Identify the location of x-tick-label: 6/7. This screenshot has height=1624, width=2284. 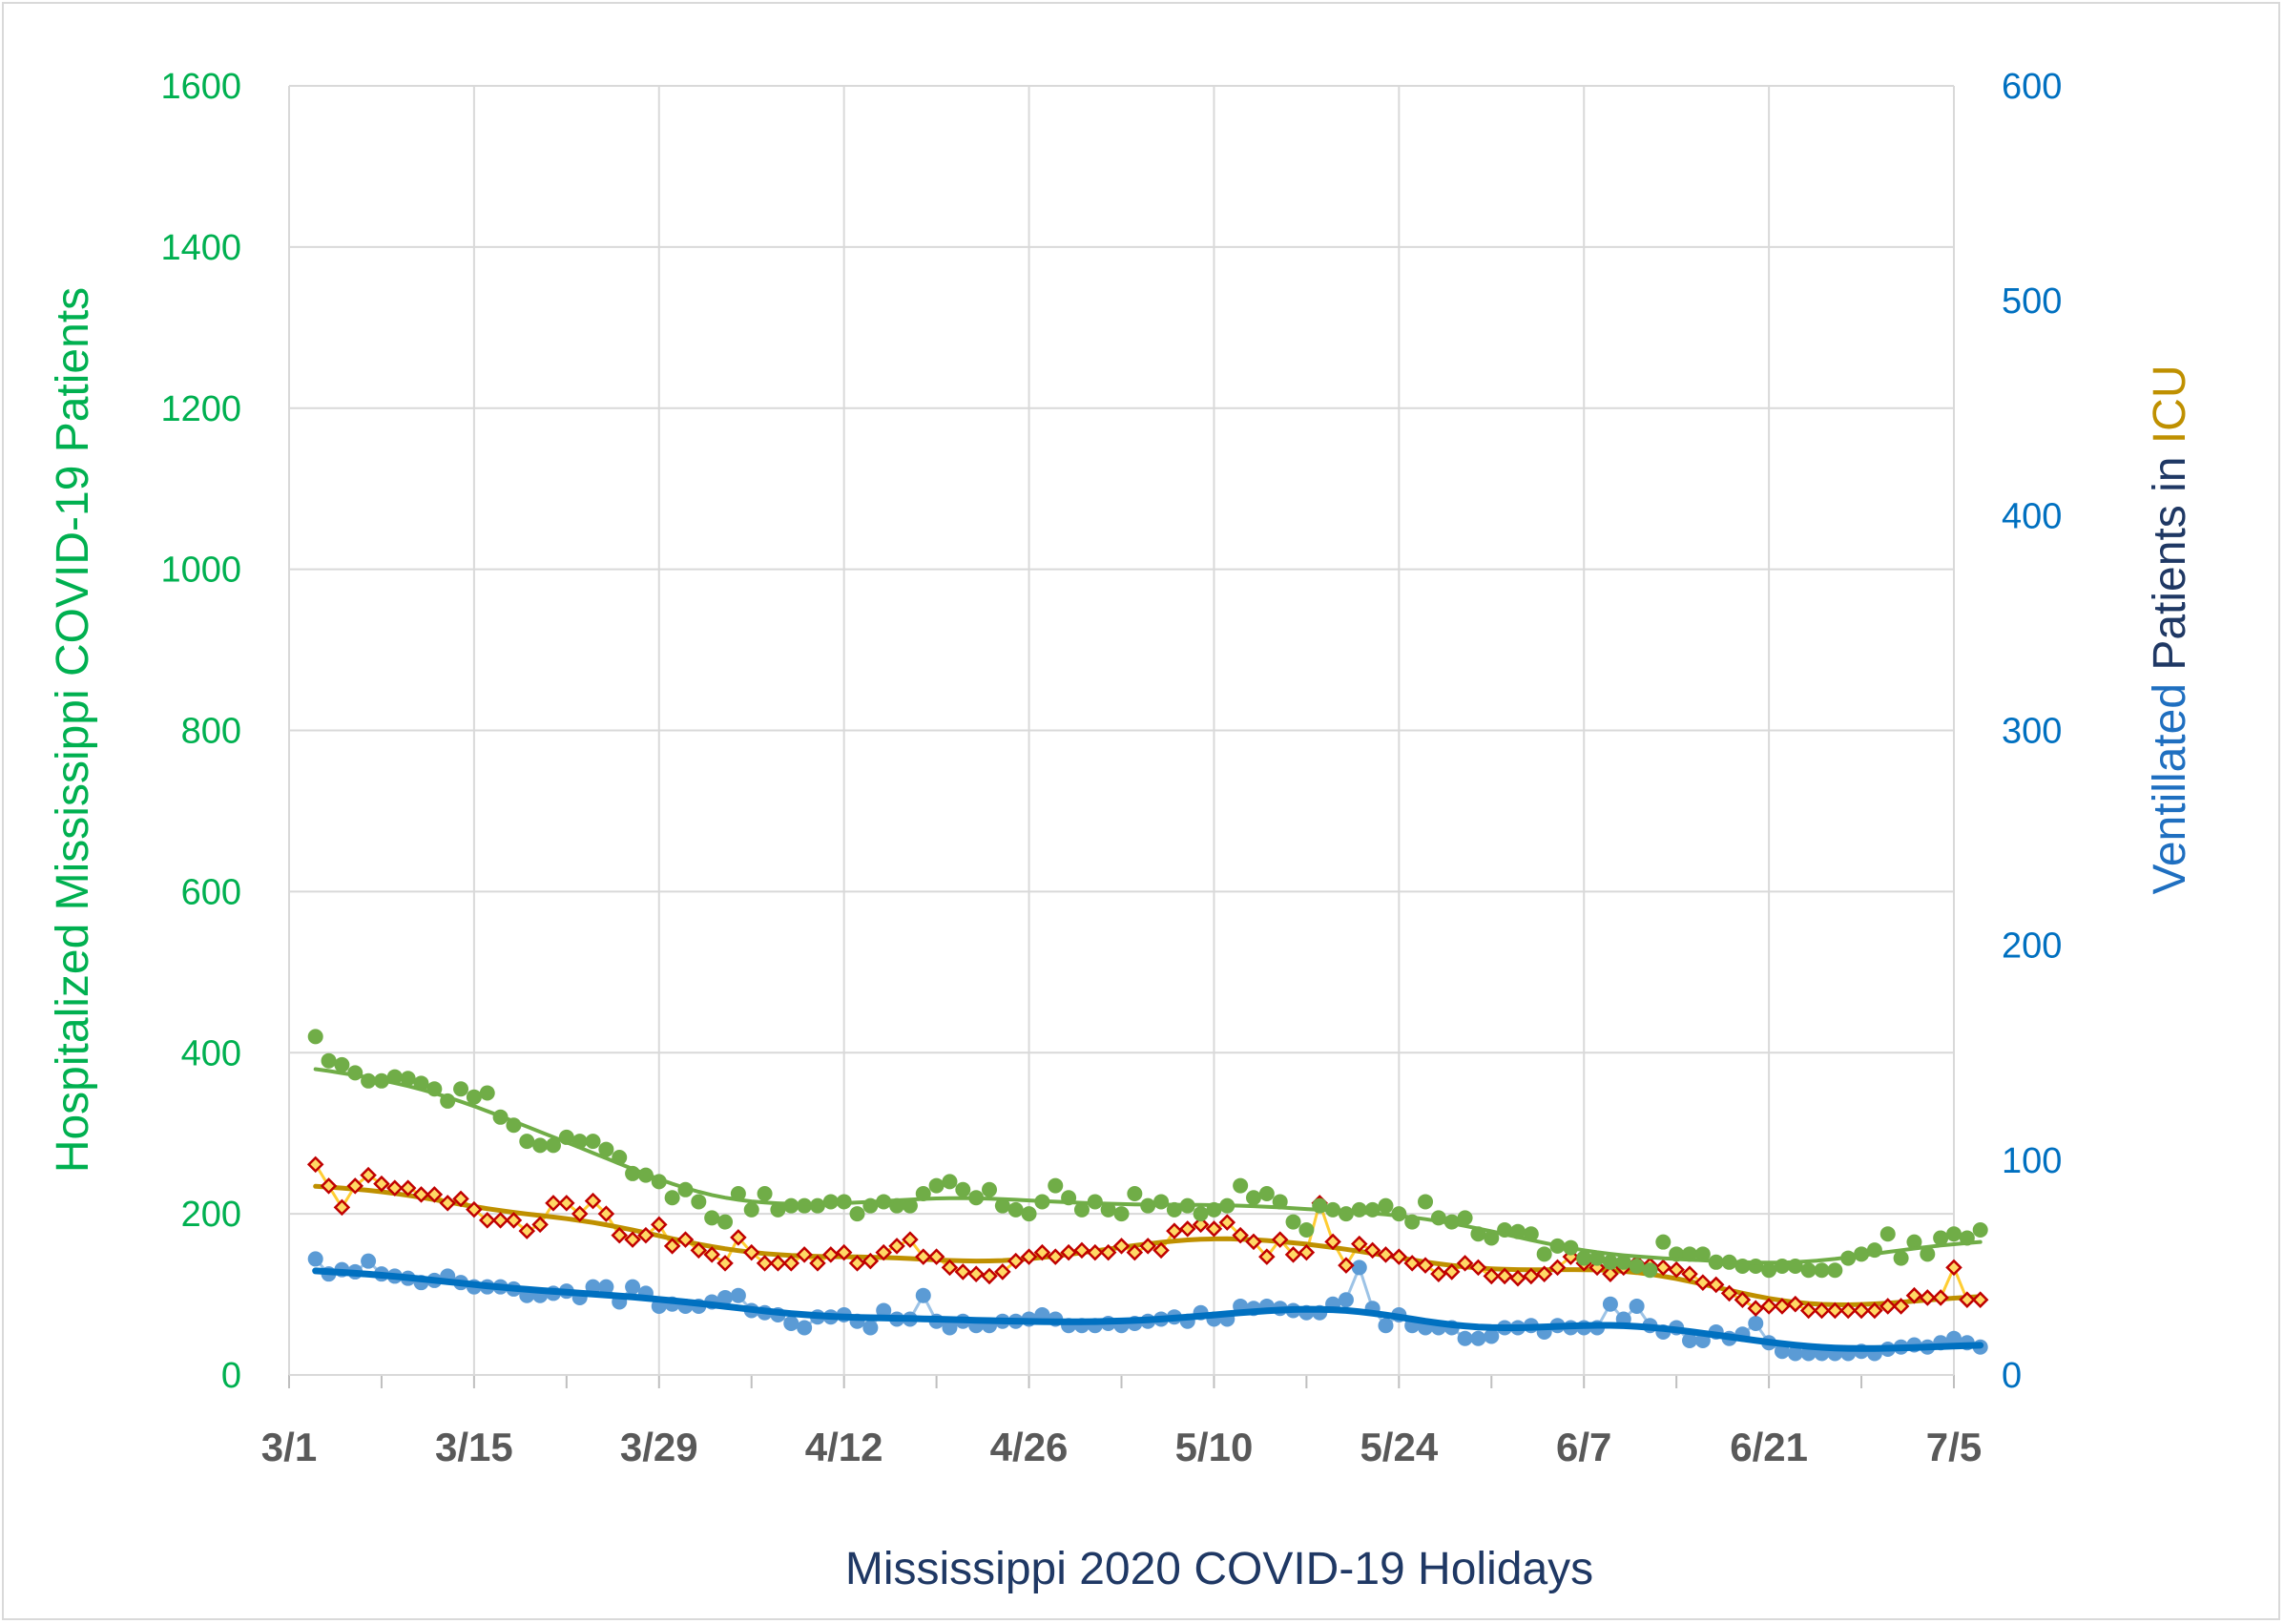
(1583, 1447).